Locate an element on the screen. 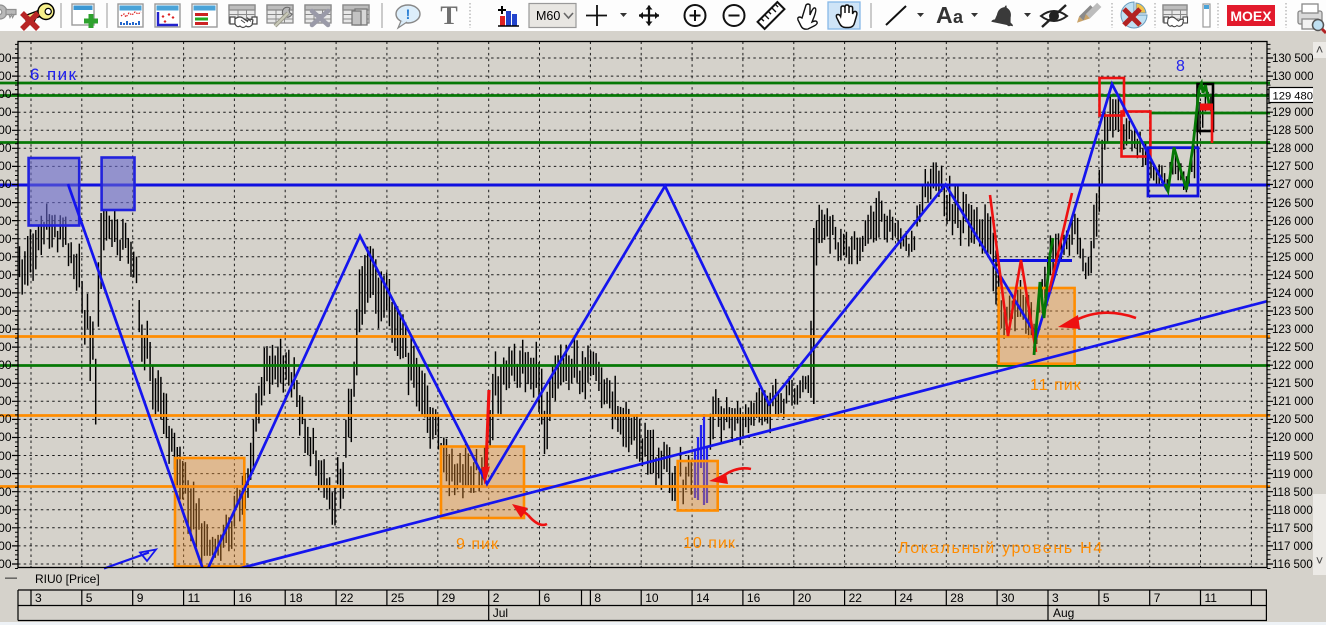 This screenshot has height=625, width=1326. svg-text: 10 is located at coordinates (652, 598).